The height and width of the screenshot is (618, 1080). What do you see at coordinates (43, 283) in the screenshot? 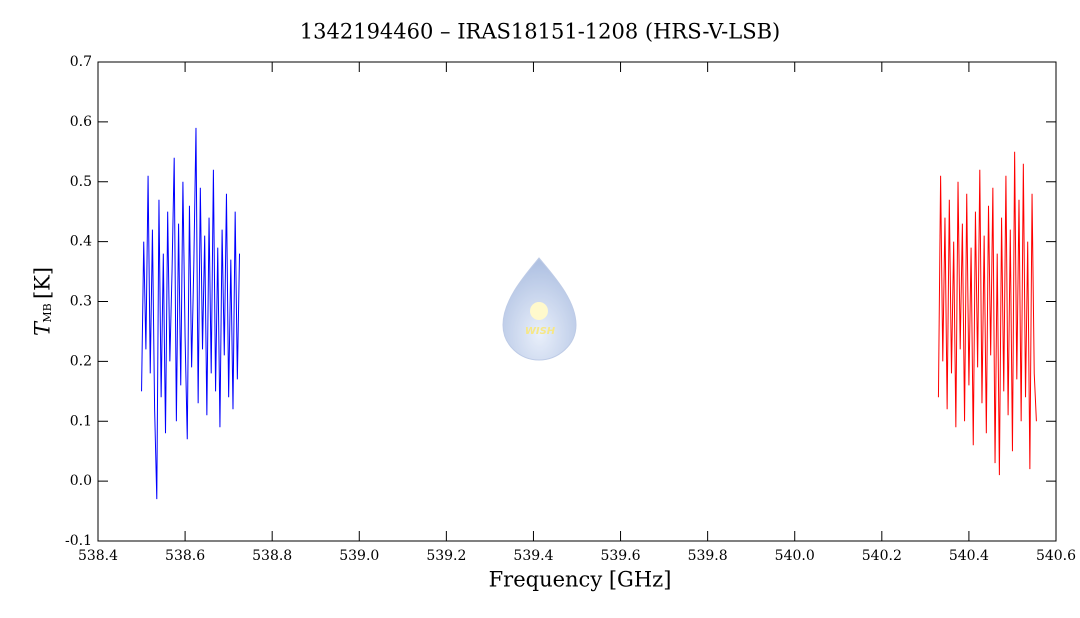
I see `y-label-unit: [K]` at bounding box center [43, 283].